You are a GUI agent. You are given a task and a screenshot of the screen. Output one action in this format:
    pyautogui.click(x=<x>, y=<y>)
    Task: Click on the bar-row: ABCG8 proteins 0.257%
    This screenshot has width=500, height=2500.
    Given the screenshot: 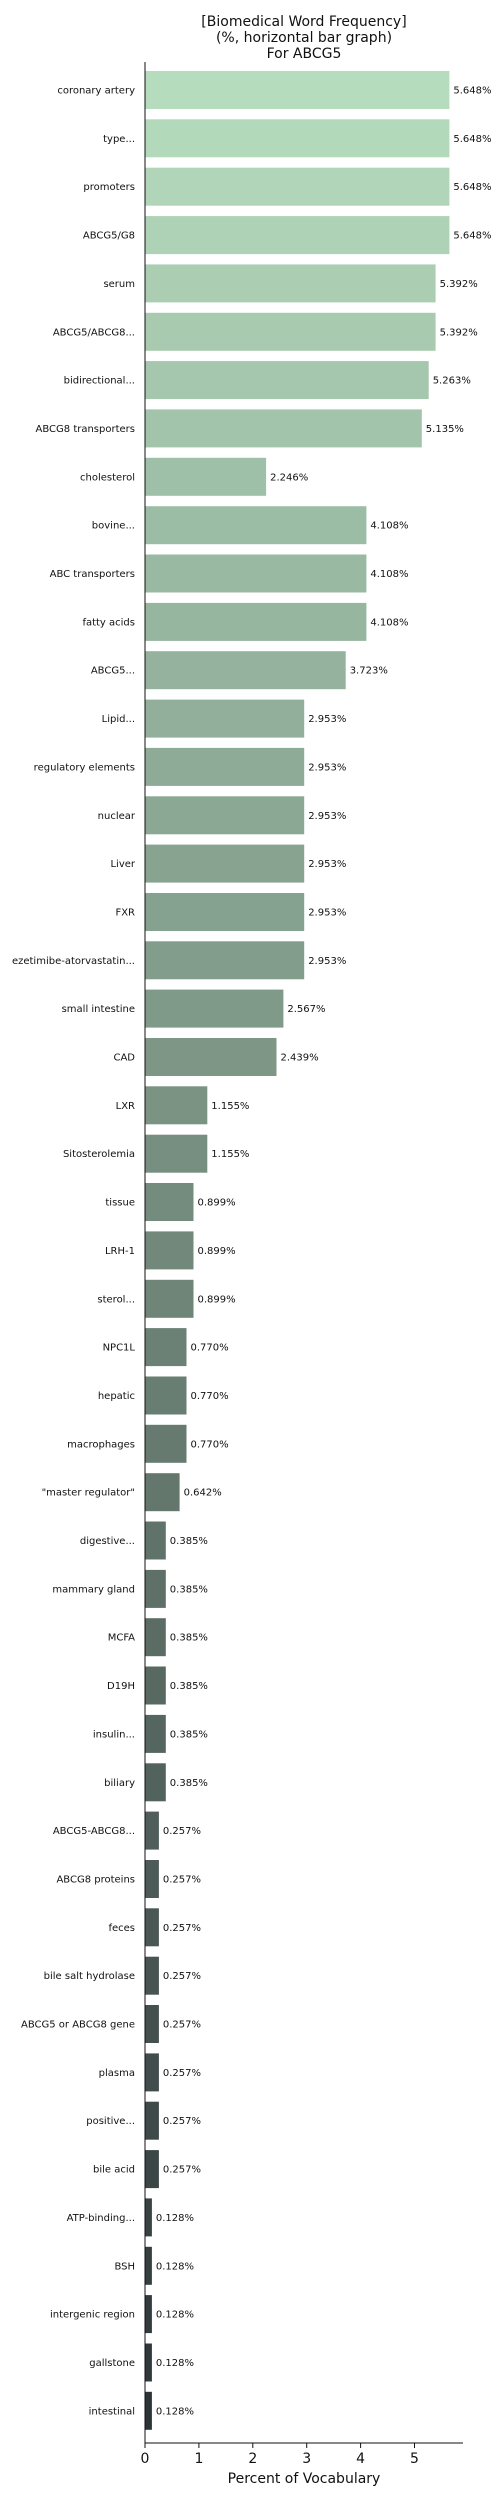 What is the action you would take?
    pyautogui.click(x=128, y=1879)
    